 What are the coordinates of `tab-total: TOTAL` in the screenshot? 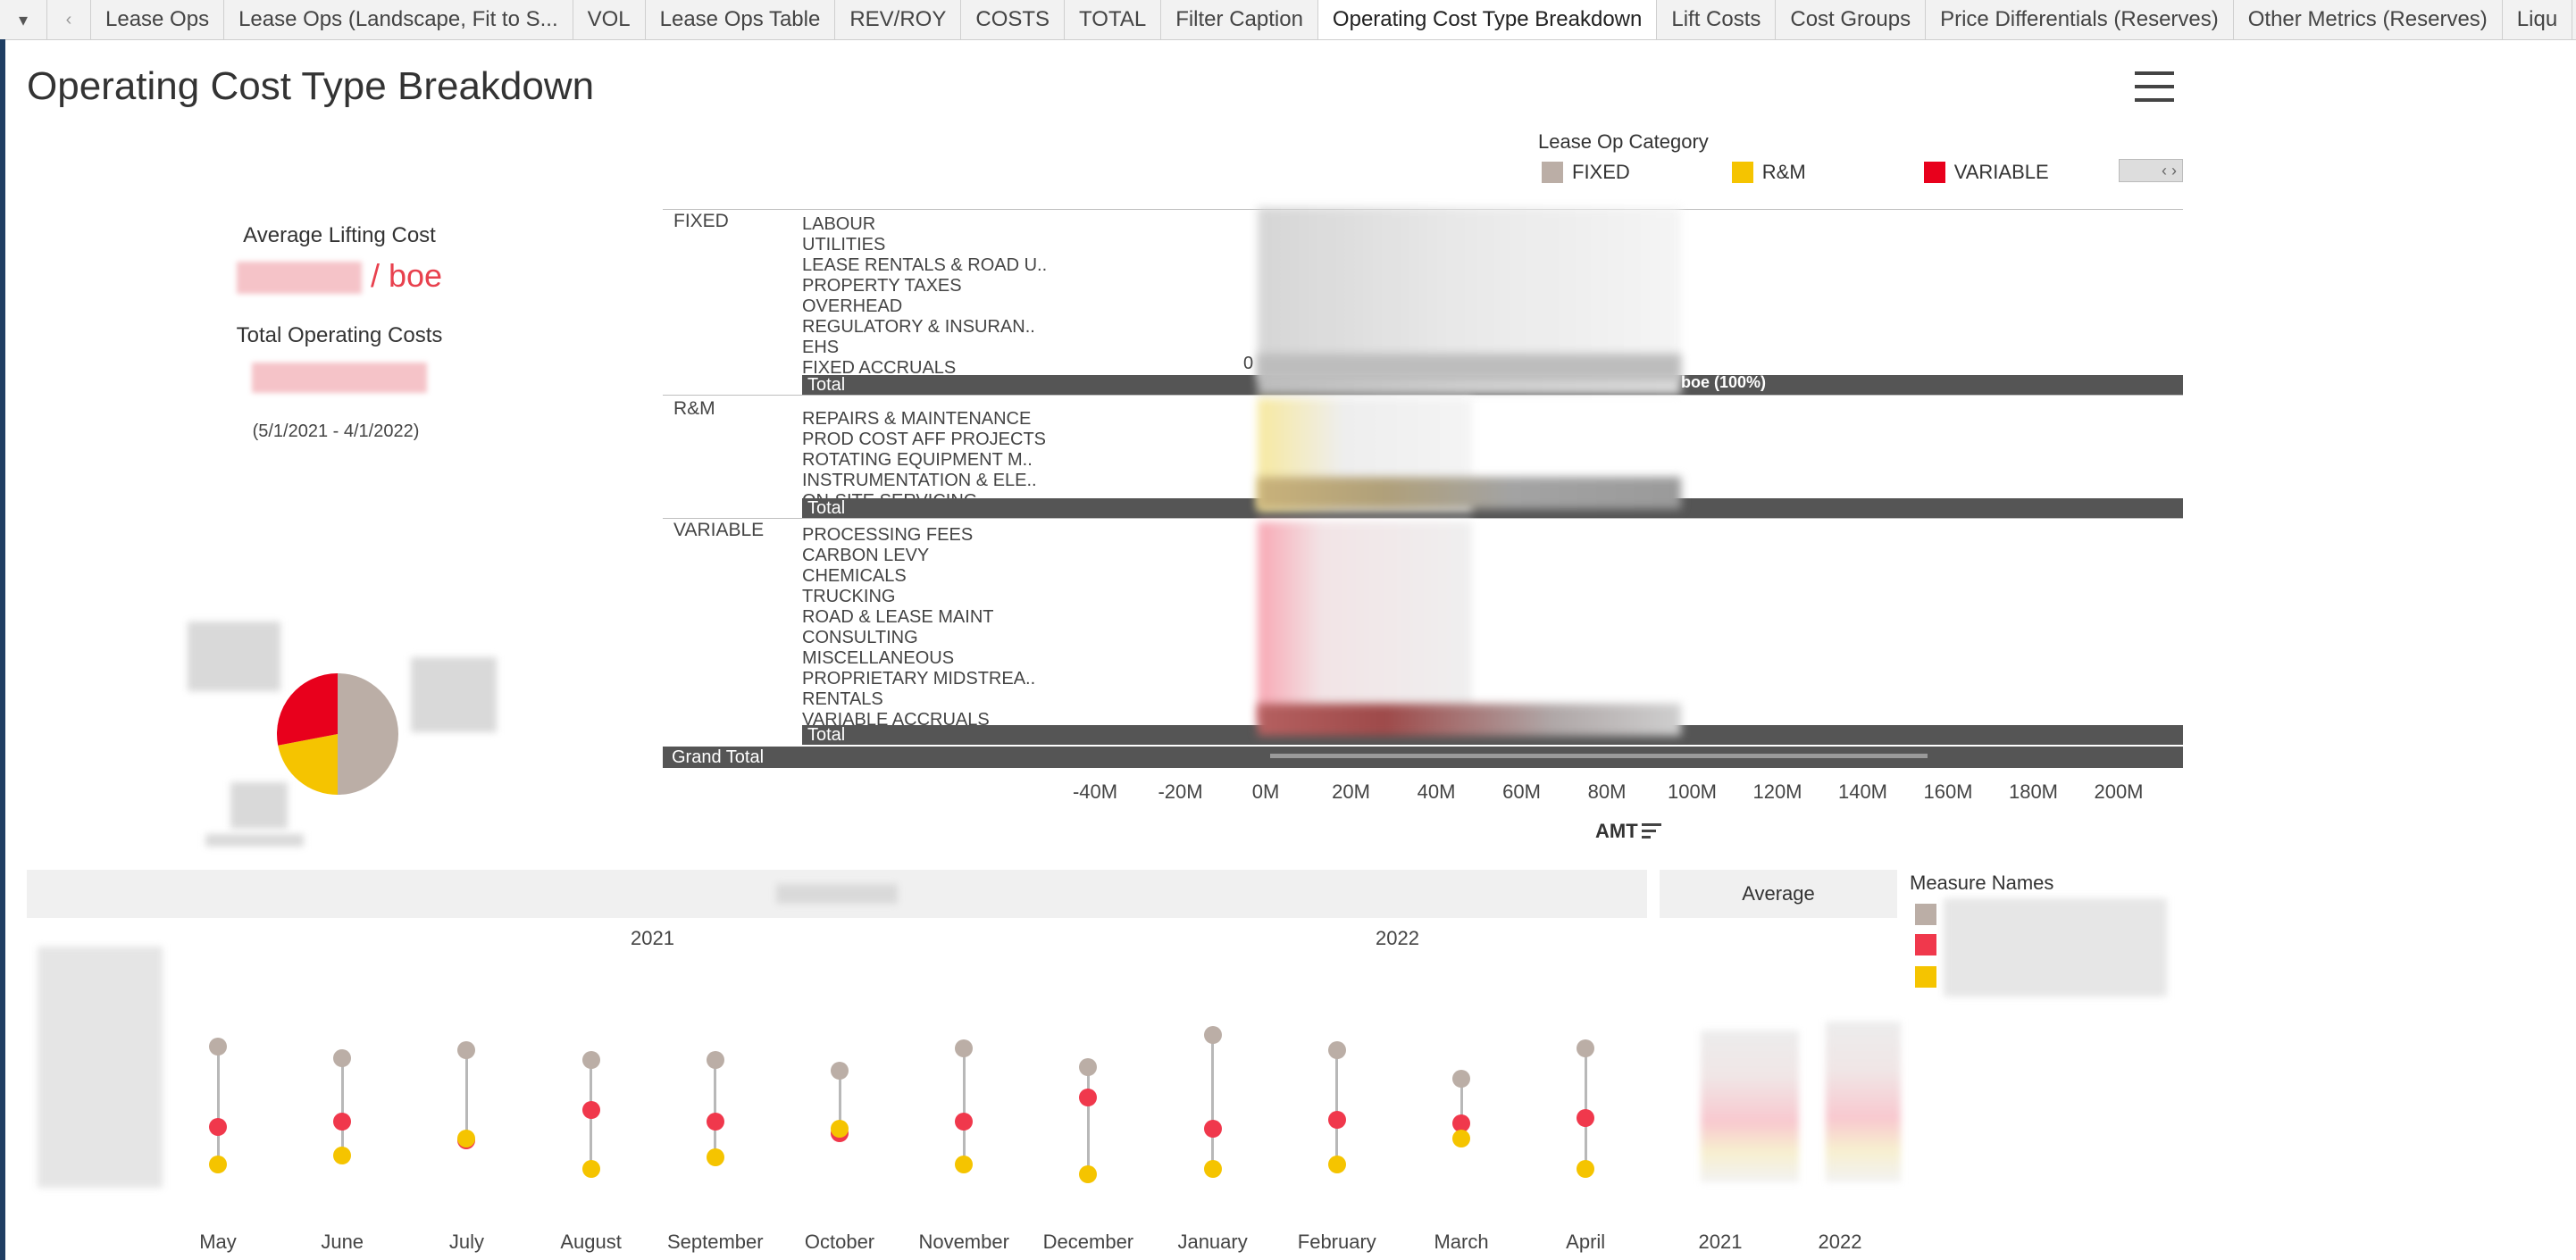 It's located at (1114, 19).